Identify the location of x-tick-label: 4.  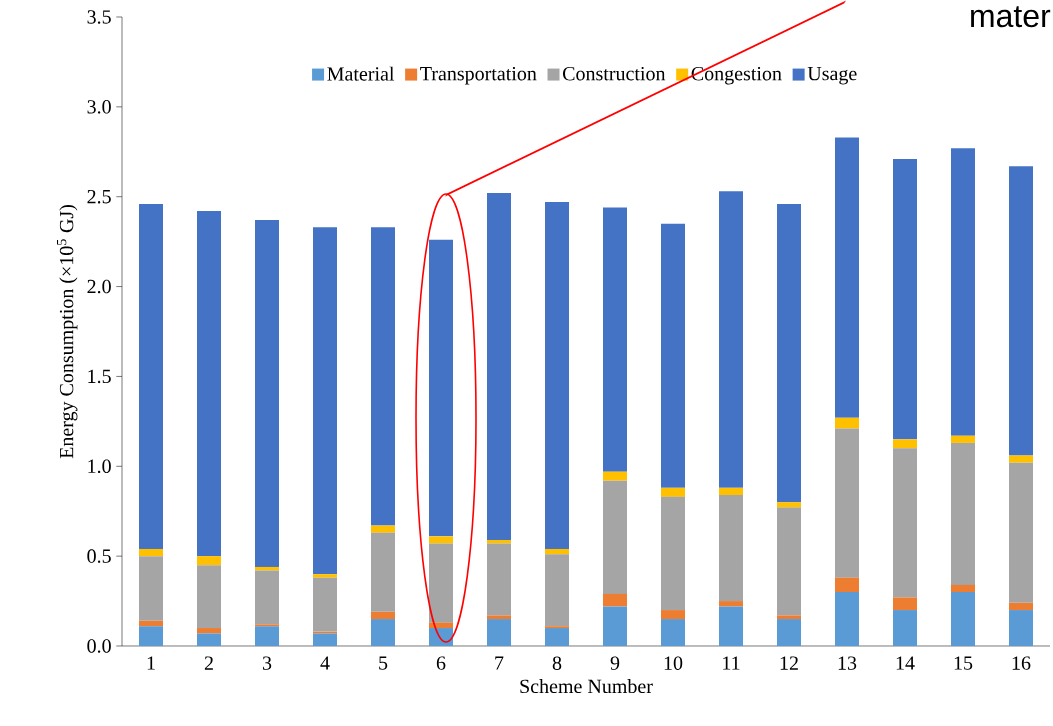
(325, 663).